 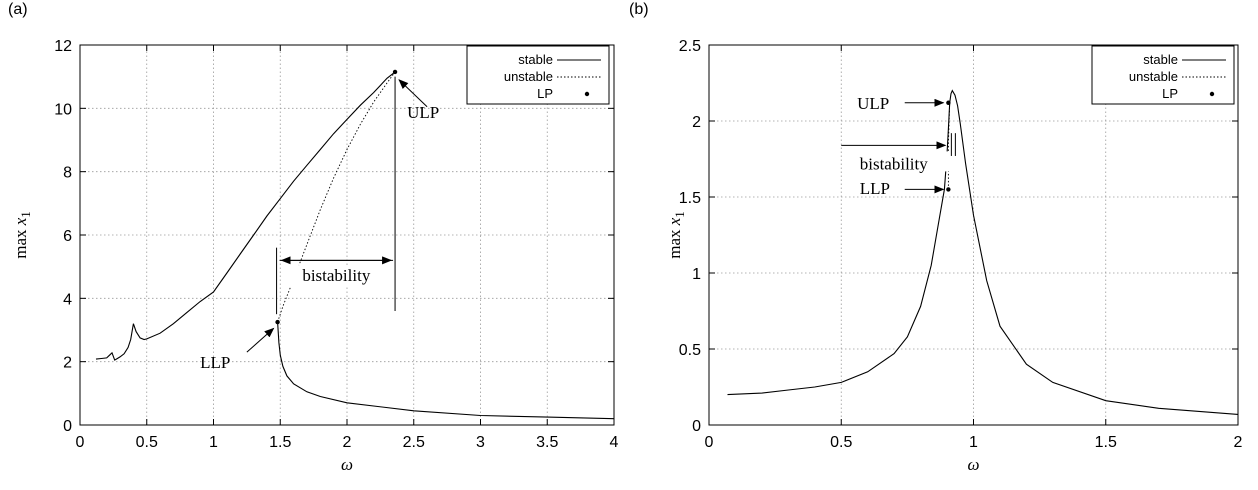 What do you see at coordinates (690, 350) in the screenshot?
I see `y-tick-label: 0.5` at bounding box center [690, 350].